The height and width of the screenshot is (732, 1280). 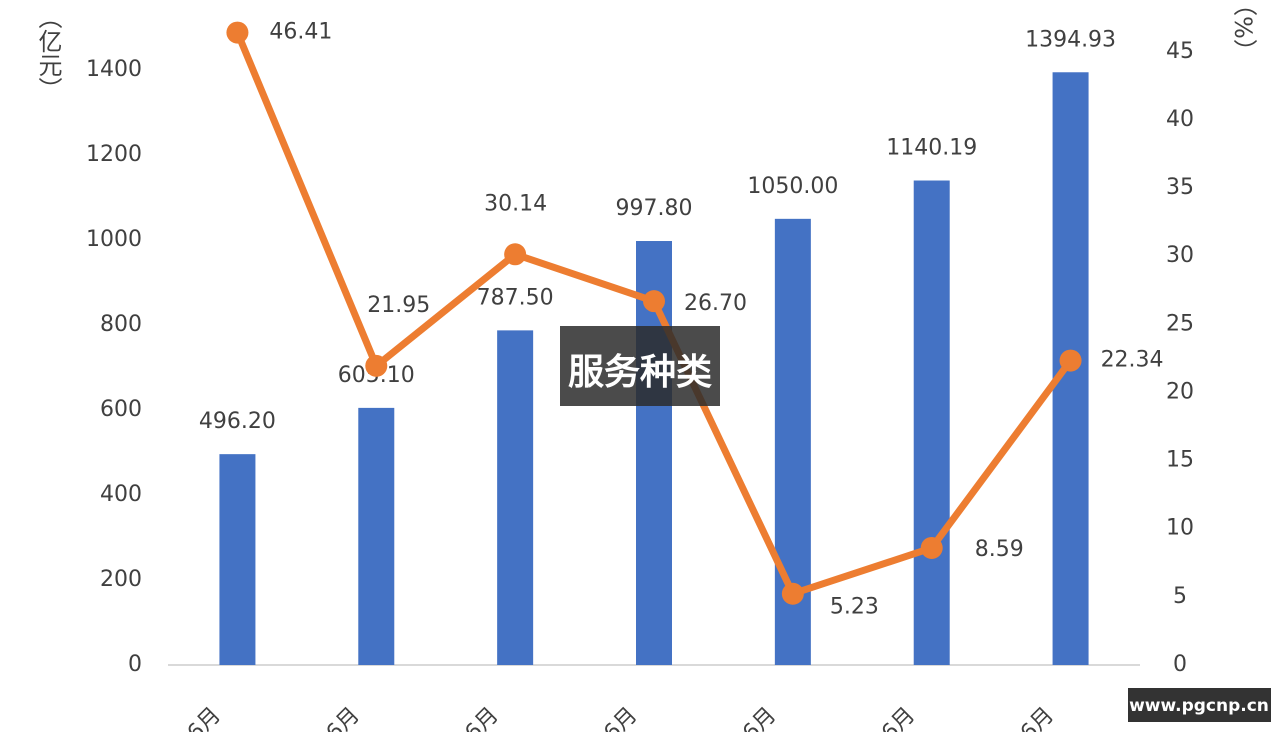 I want to click on y2-tick-label: 20, so click(x=1180, y=391).